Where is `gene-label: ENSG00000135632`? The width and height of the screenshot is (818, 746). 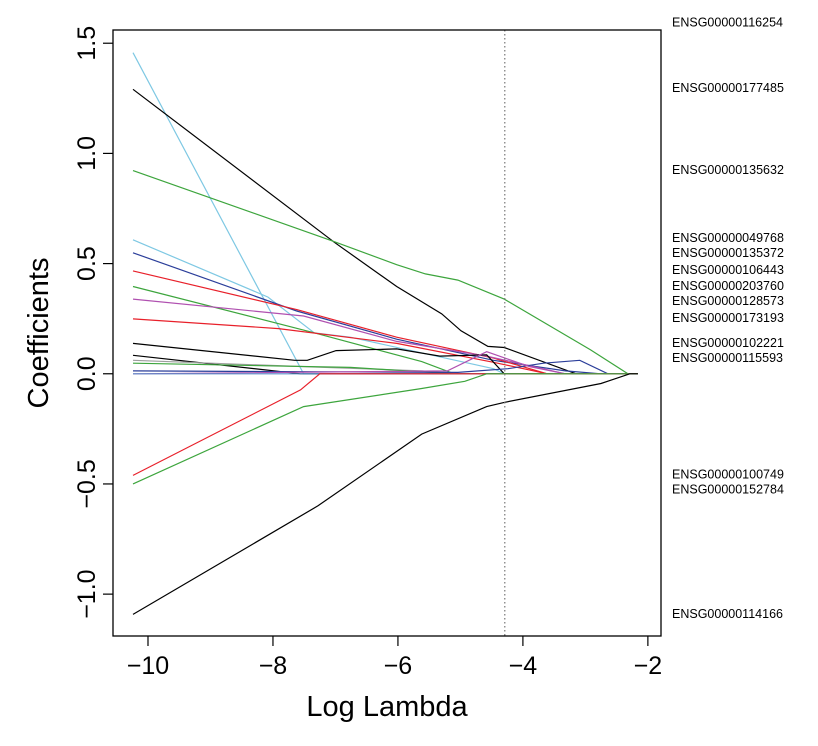
gene-label: ENSG00000135632 is located at coordinates (728, 170).